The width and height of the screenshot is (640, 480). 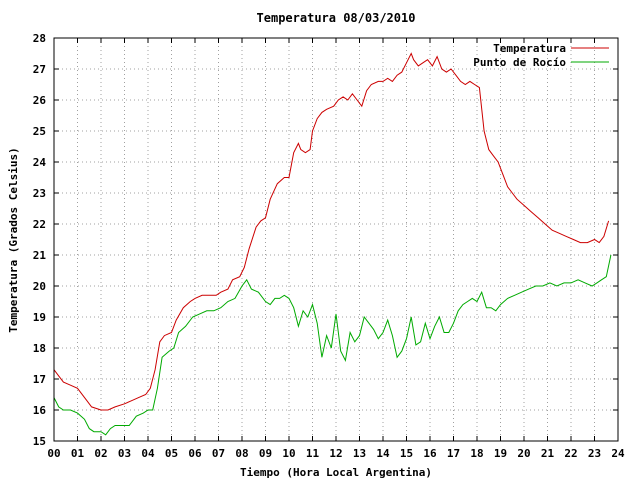 What do you see at coordinates (313, 453) in the screenshot?
I see `x-tick-label: 11` at bounding box center [313, 453].